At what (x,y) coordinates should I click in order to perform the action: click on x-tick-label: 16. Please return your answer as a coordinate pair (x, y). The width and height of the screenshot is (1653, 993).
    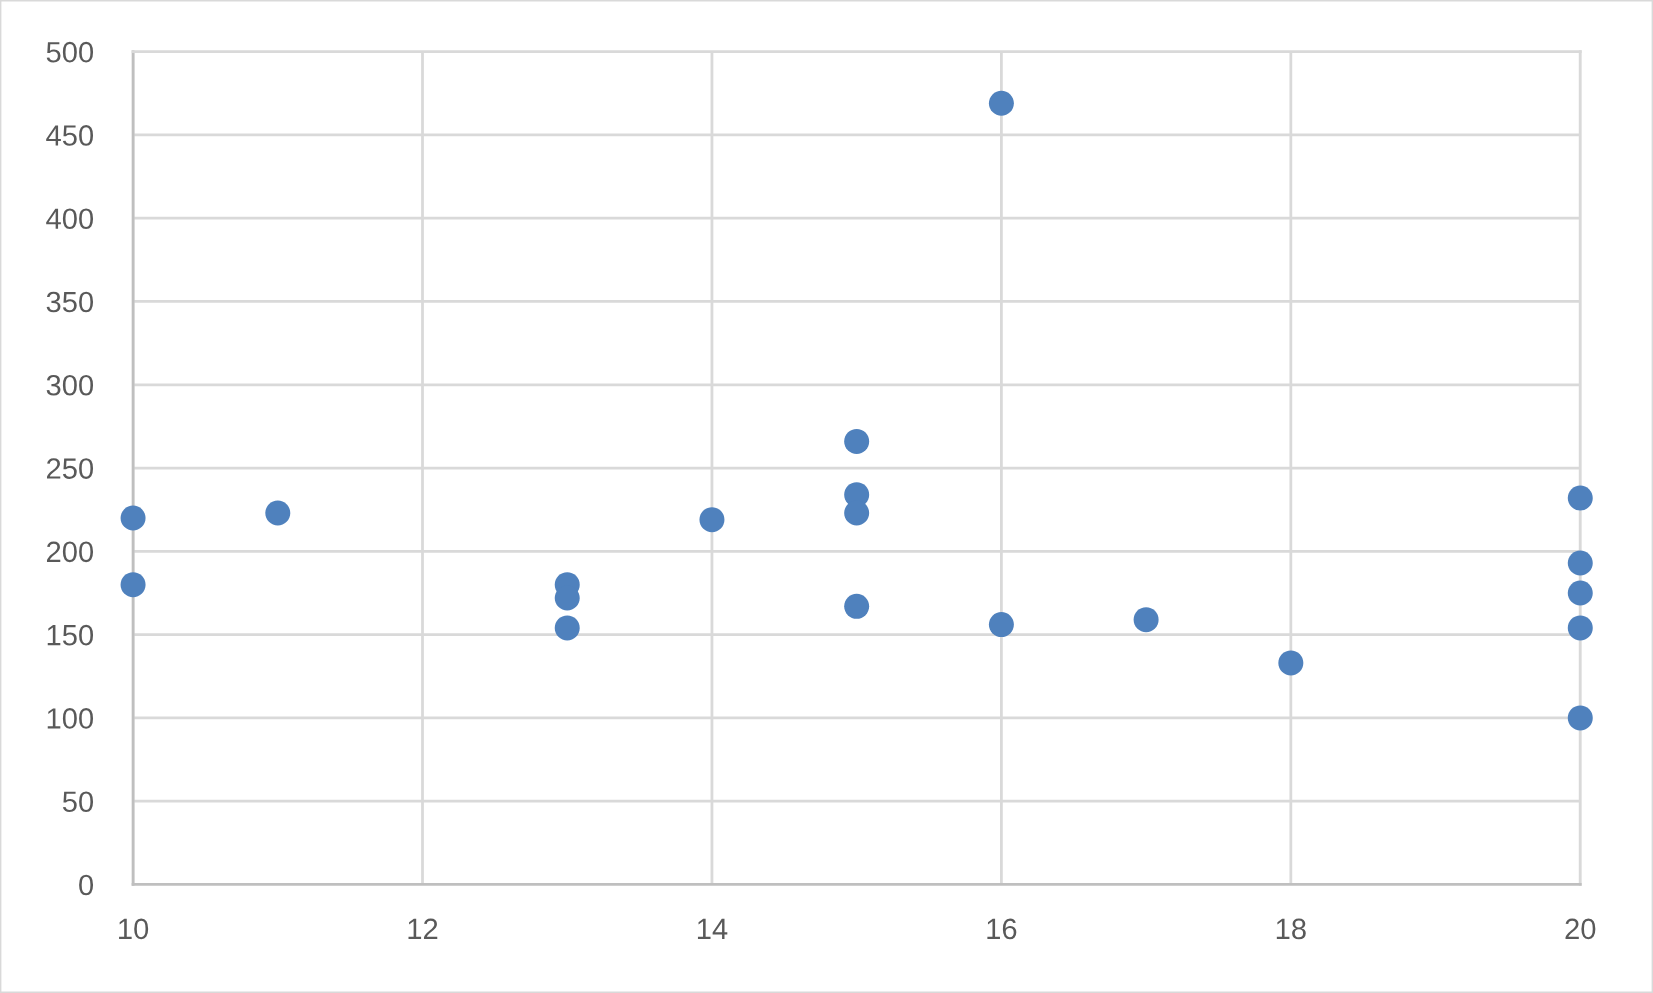
    Looking at the image, I should click on (1002, 929).